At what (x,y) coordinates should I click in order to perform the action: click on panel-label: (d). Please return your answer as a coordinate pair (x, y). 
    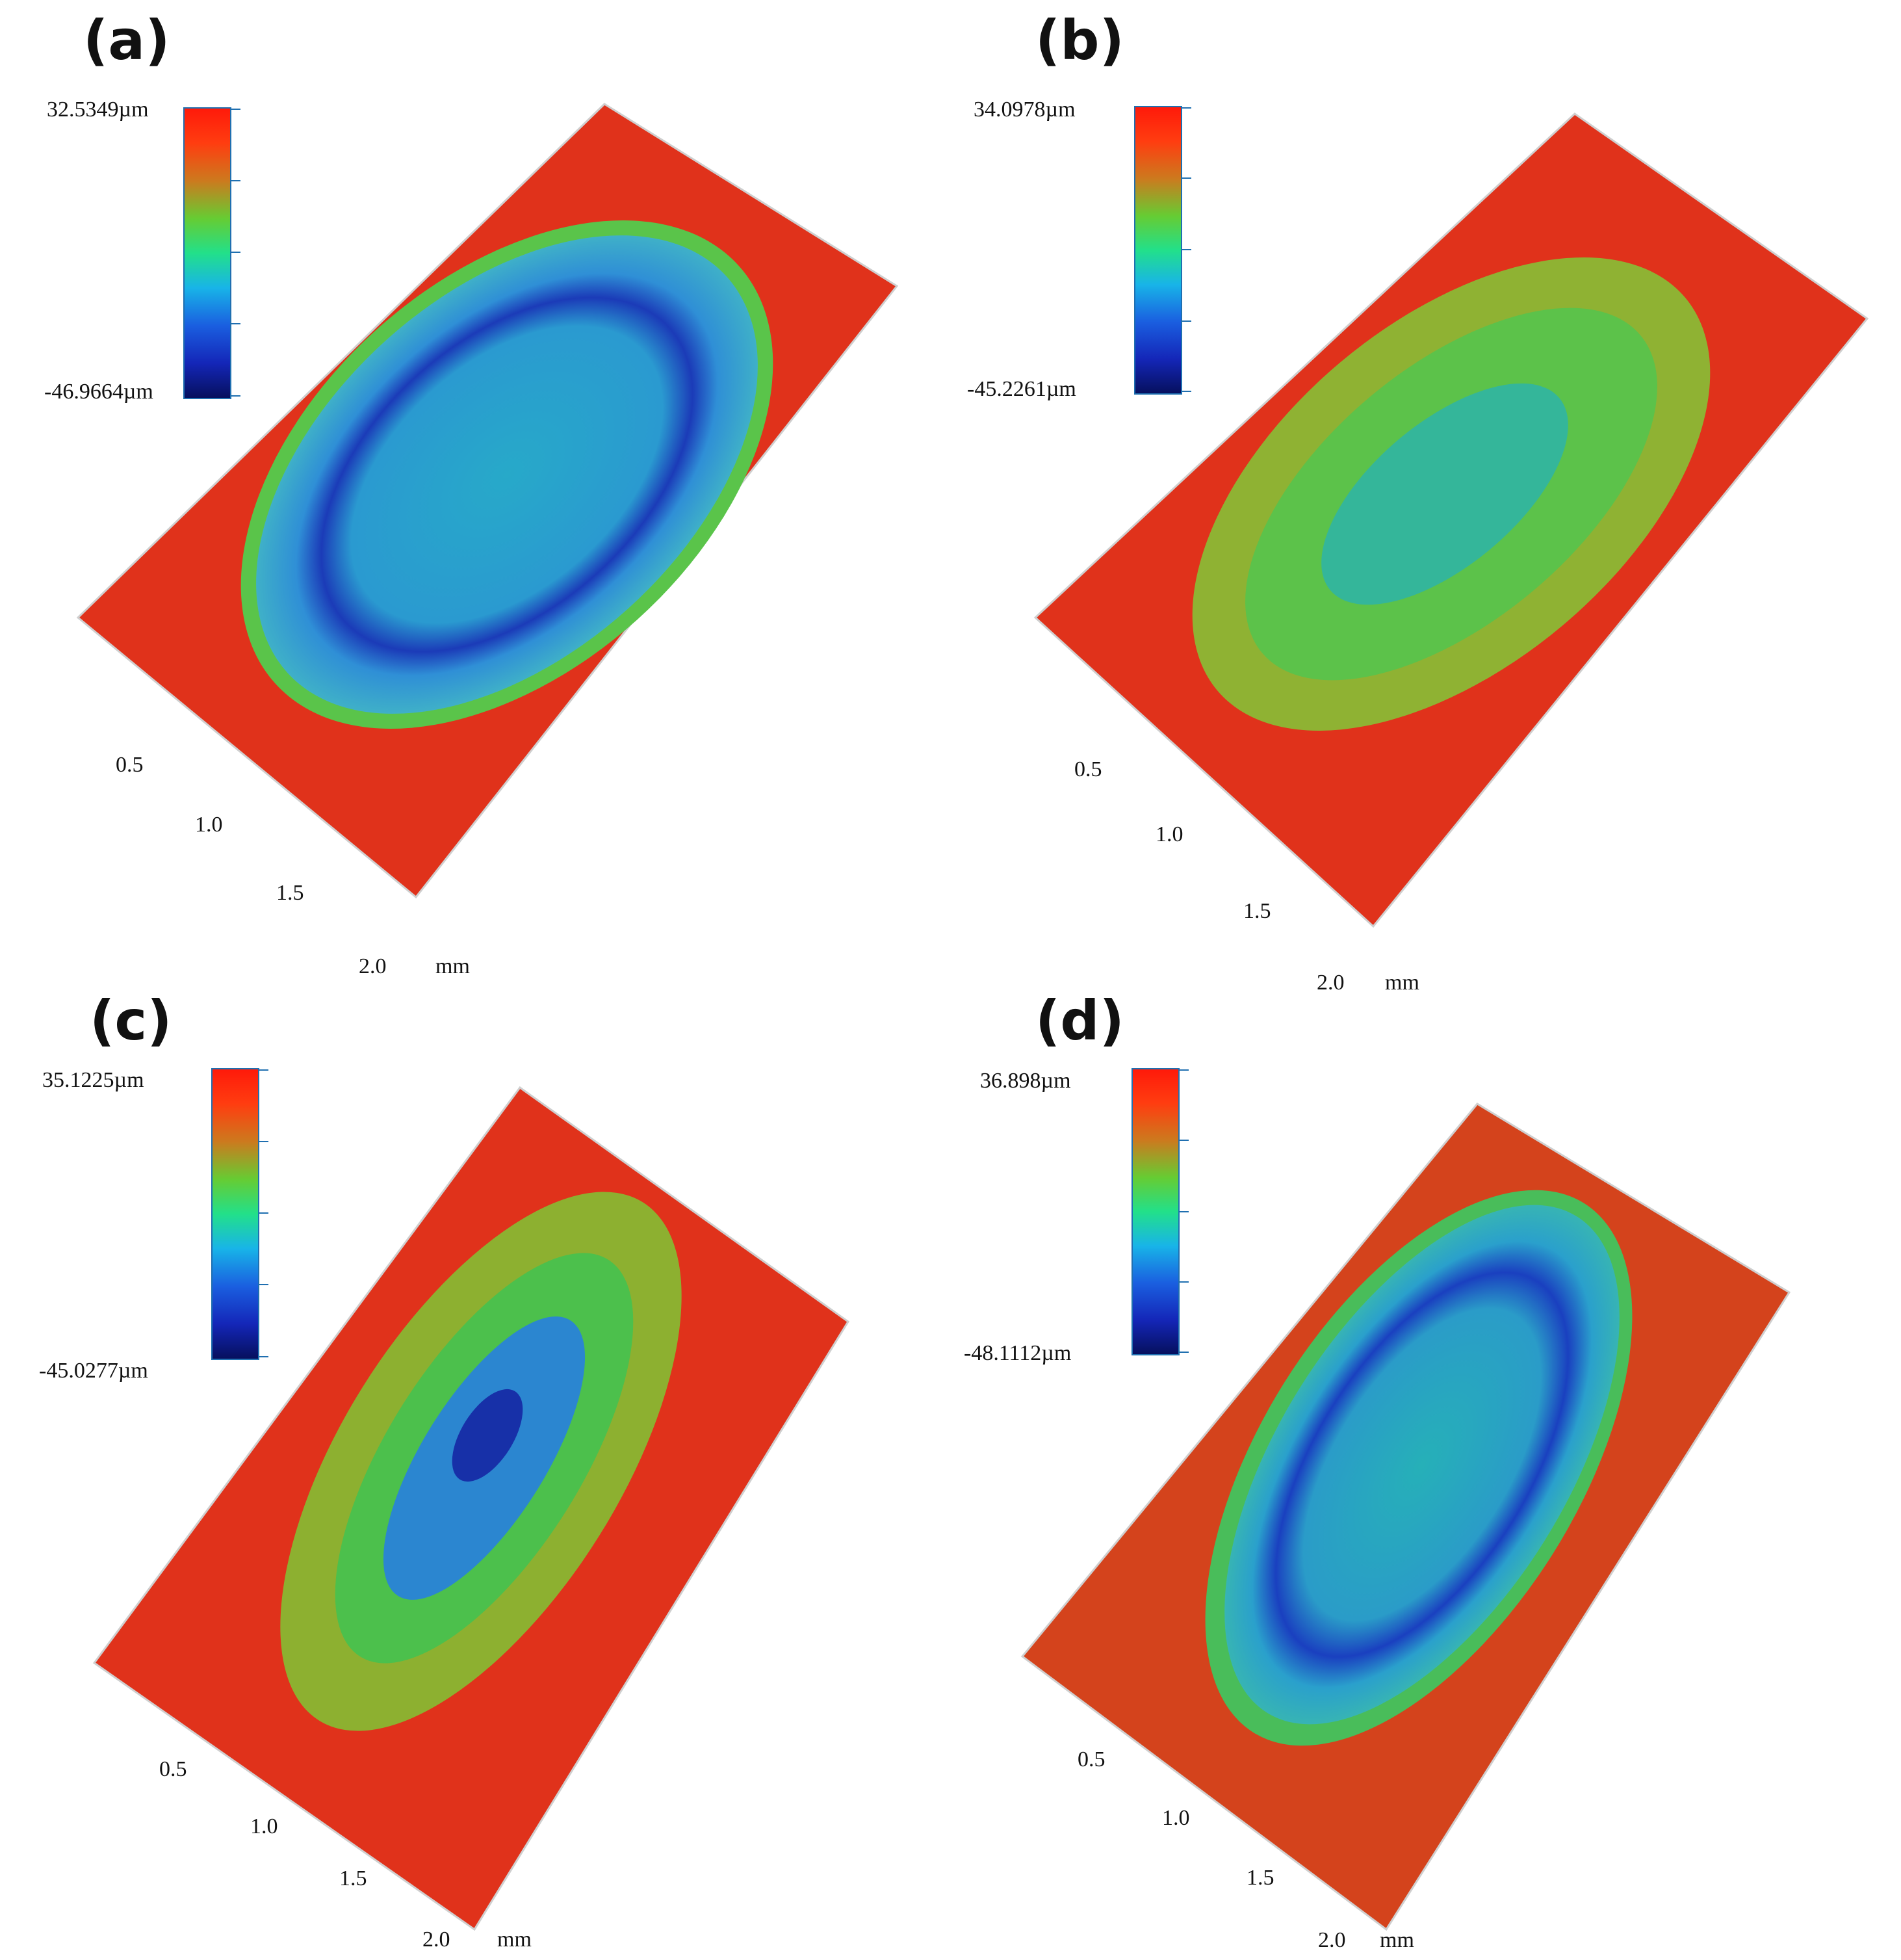
    Looking at the image, I should click on (1079, 1020).